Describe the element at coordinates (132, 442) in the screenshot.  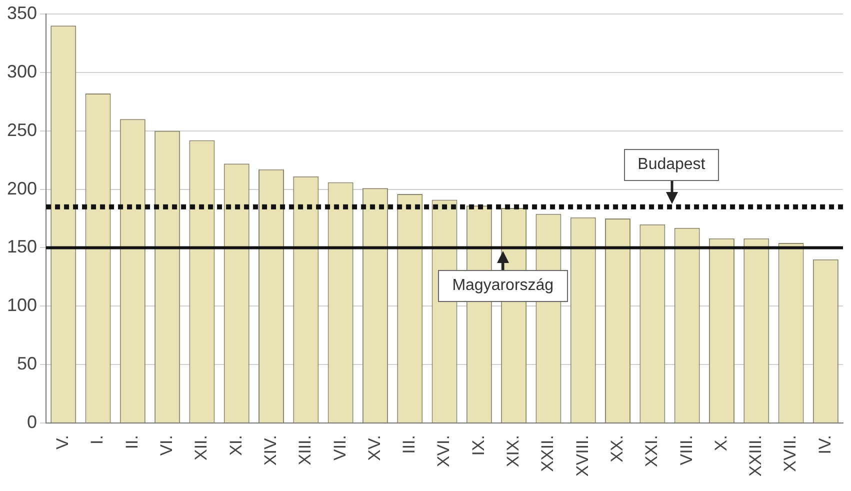
I see `x-tick-label: II.` at that location.